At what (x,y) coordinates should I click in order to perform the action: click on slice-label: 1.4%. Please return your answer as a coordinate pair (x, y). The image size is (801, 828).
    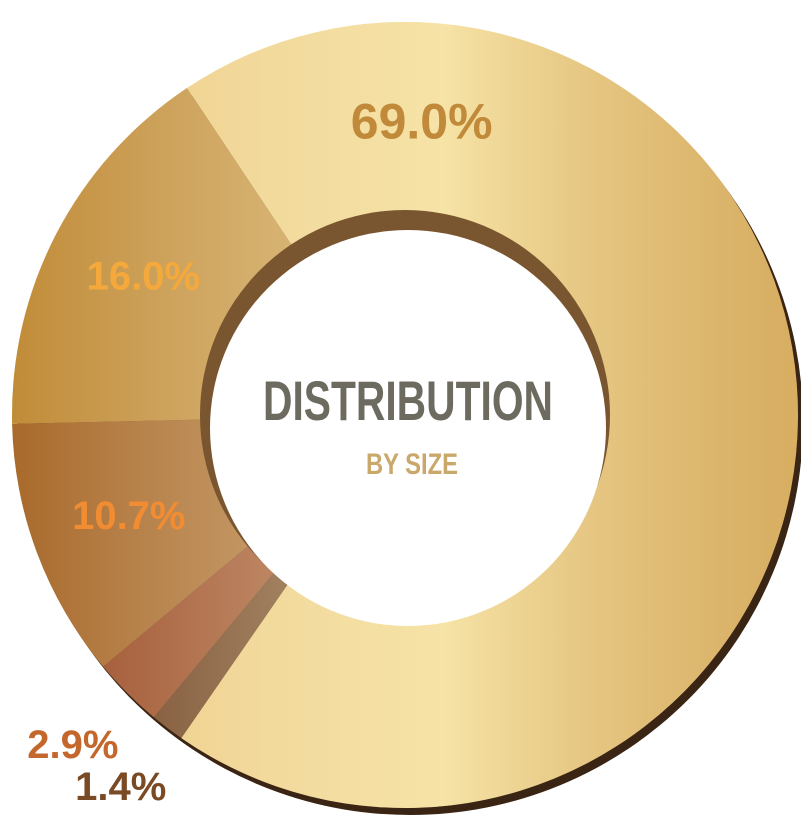
    Looking at the image, I should click on (120, 787).